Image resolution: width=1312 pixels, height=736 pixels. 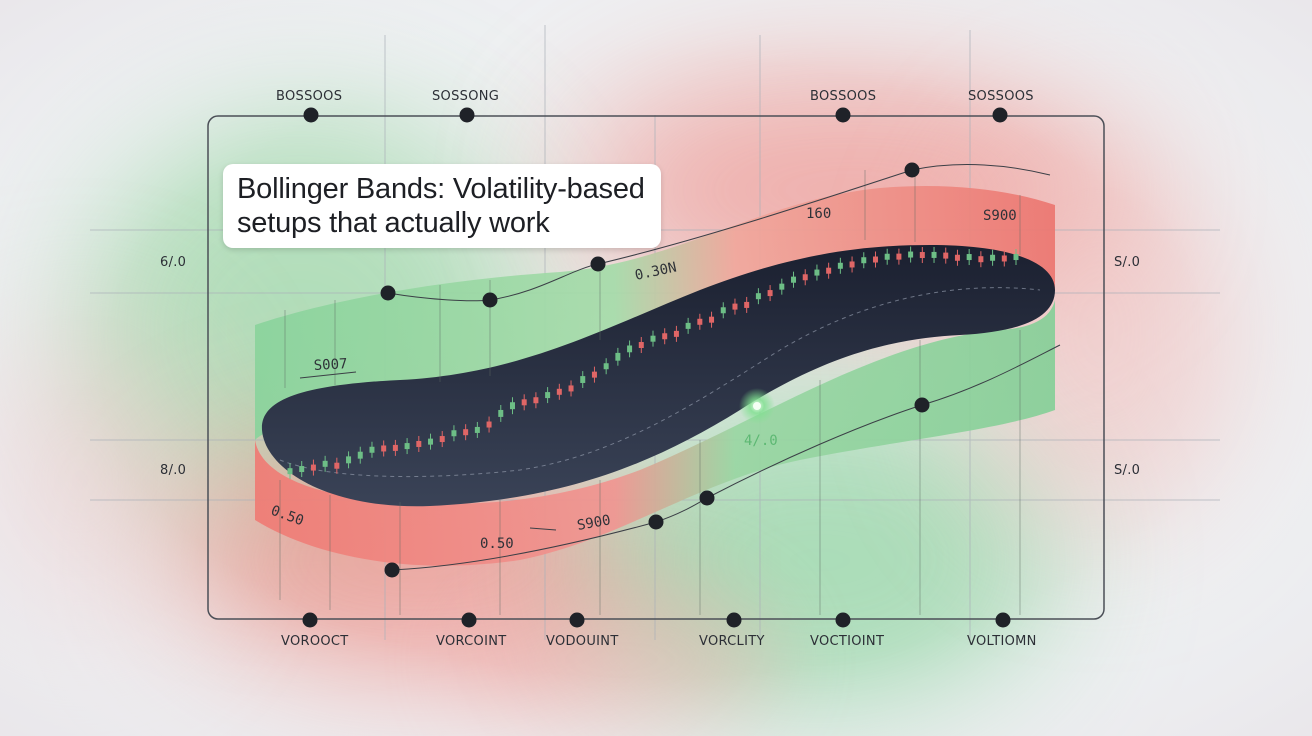 What do you see at coordinates (393, 223) in the screenshot?
I see `title-line-2: setups that actually work` at bounding box center [393, 223].